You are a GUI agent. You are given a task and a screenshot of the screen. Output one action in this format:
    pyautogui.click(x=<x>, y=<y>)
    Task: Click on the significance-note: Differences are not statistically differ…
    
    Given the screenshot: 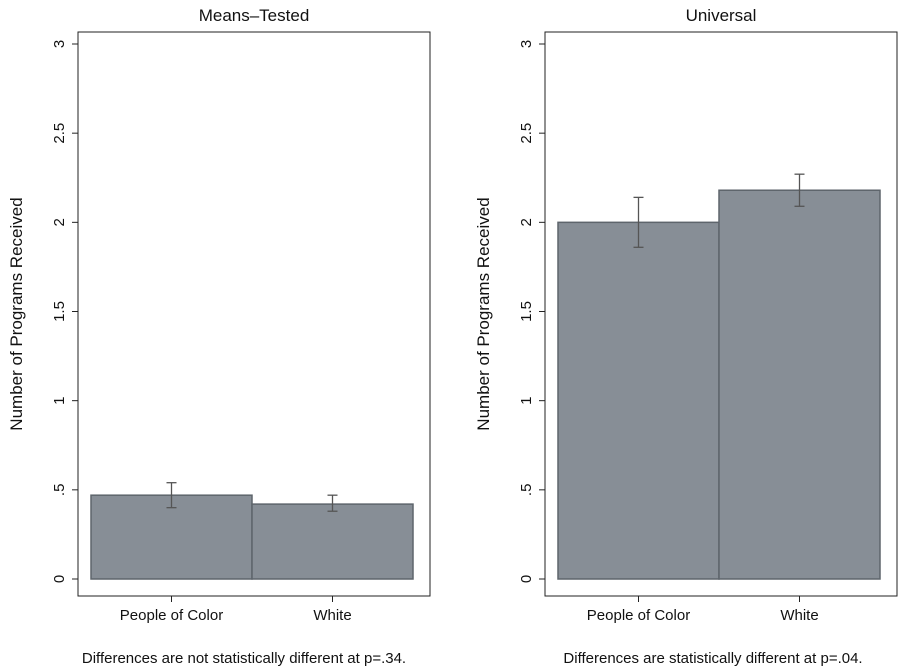 What is the action you would take?
    pyautogui.click(x=244, y=658)
    